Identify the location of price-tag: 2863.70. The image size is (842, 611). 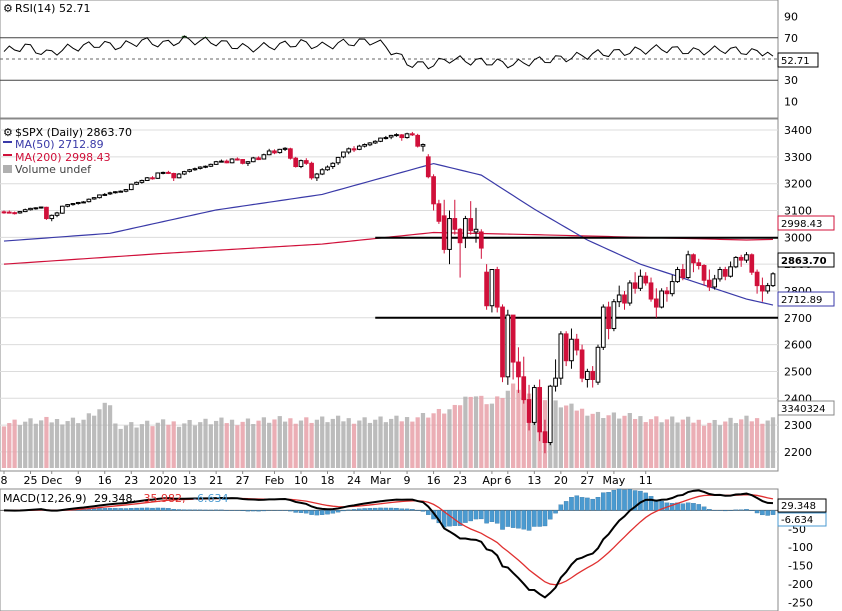
(806, 260).